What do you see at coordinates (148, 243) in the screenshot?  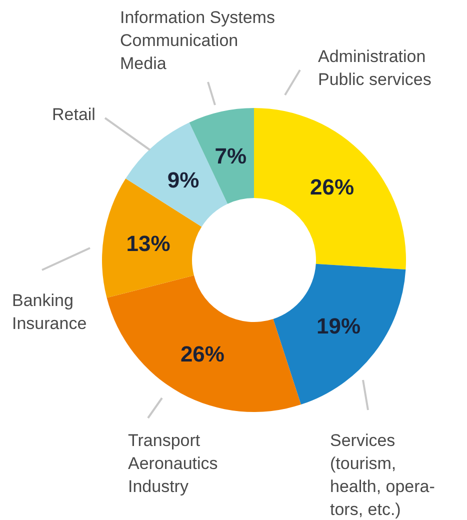 I see `data-label: 13%` at bounding box center [148, 243].